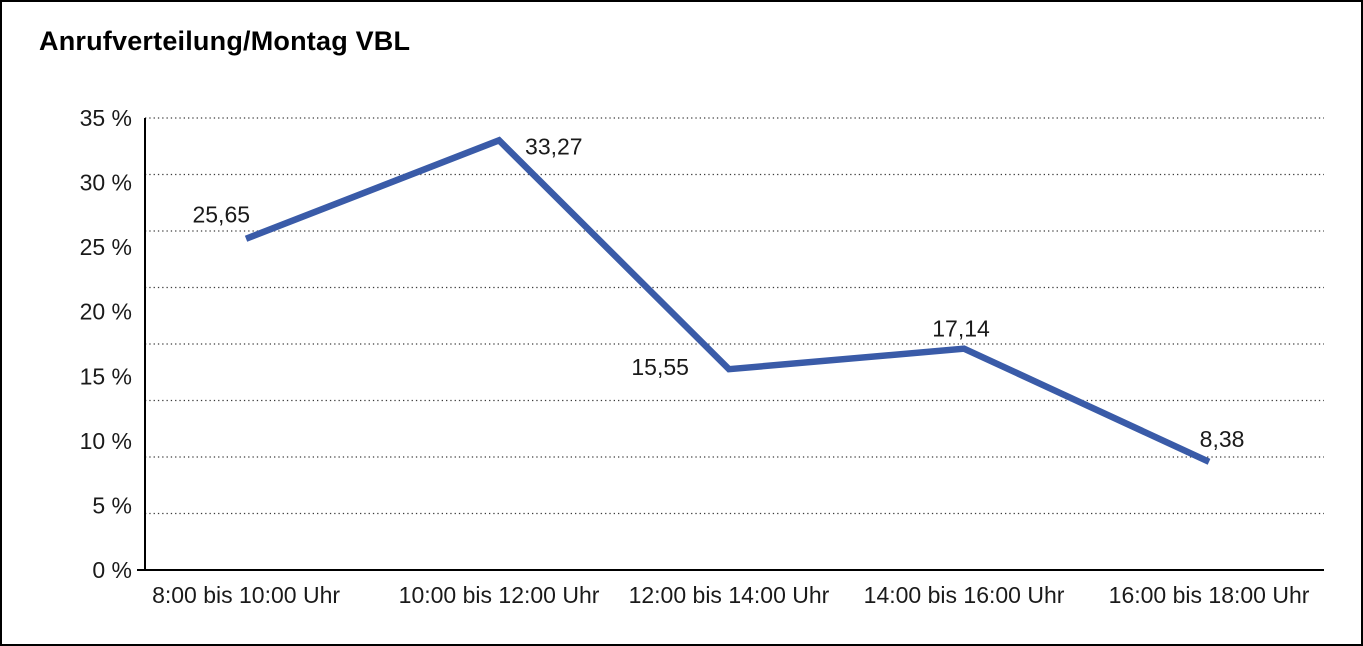 This screenshot has width=1363, height=646. Describe the element at coordinates (112, 505) in the screenshot. I see `y-tick-label: 5 %` at that location.